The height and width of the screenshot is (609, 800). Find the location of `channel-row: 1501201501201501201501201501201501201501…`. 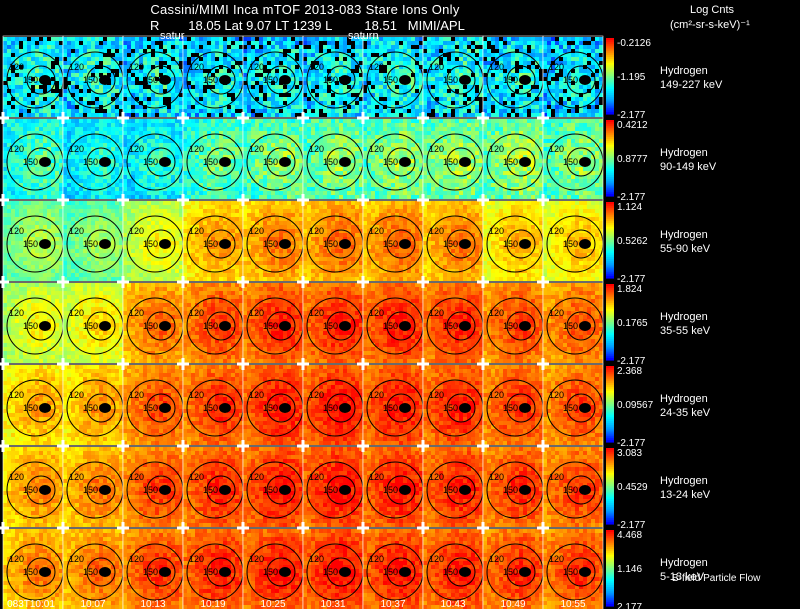

channel-row: 1501201501201501201501201501201501201501… is located at coordinates (303, 159).